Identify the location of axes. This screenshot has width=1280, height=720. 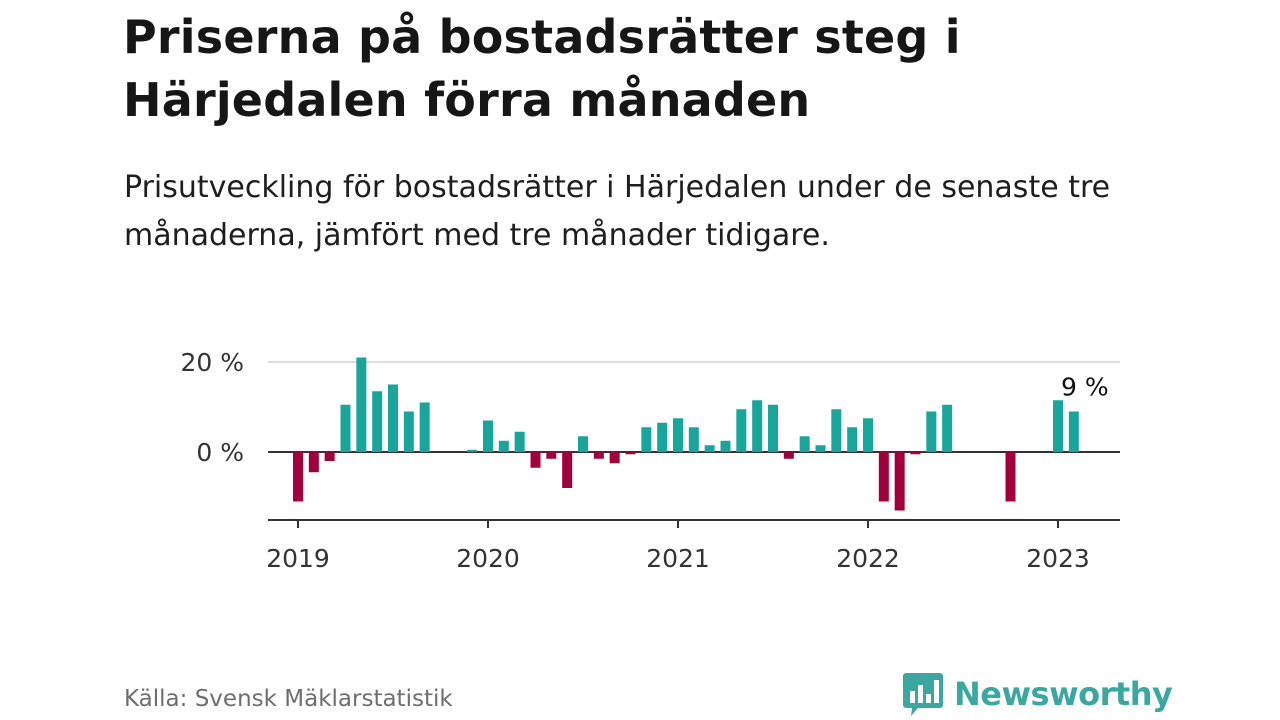
(694, 523).